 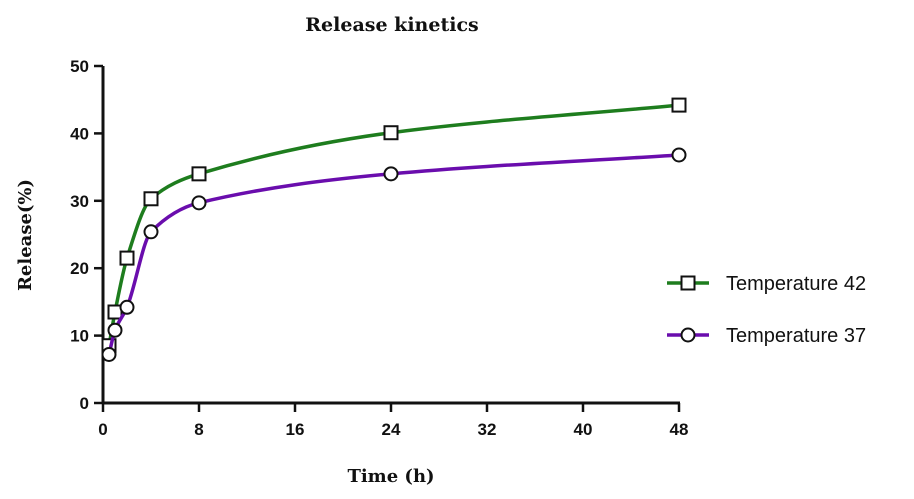 What do you see at coordinates (79, 133) in the screenshot?
I see `y-tick-label: 40` at bounding box center [79, 133].